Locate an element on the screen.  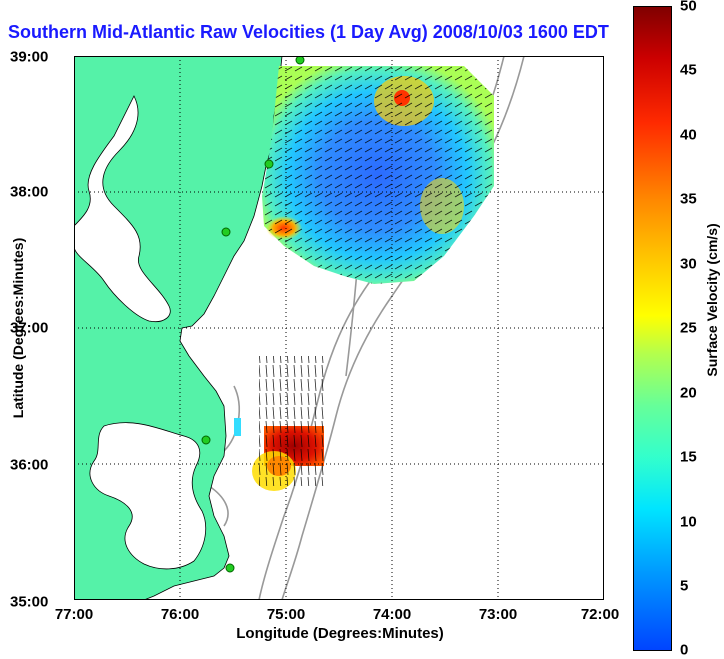
colorbar-tick: 35 is located at coordinates (688, 199).